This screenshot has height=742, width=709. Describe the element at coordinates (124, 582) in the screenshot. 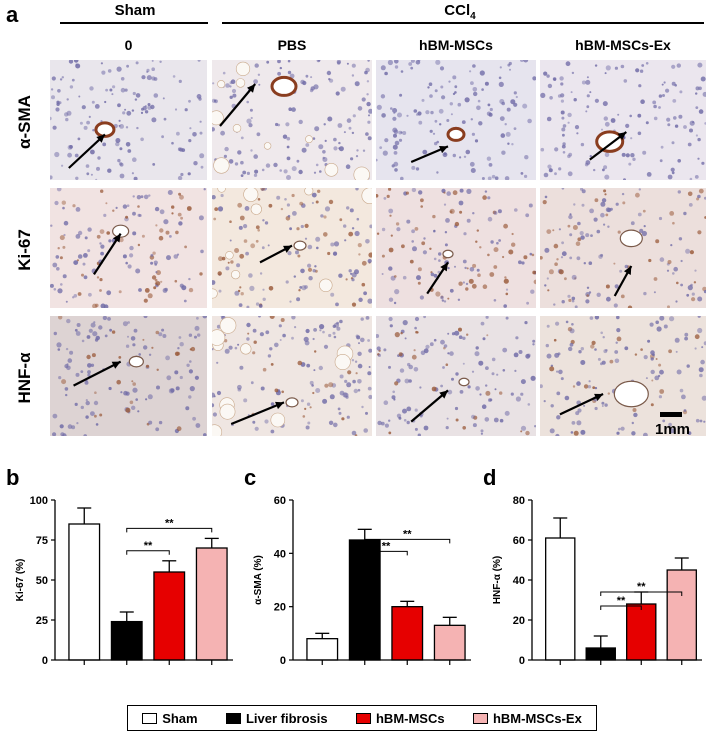

I see `chart-ki-67: 0 25 50 75 100 Ki-67 (%) ** **` at that location.